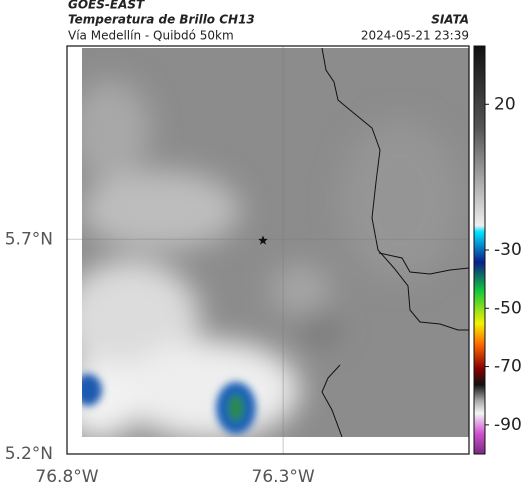 This screenshot has width=526, height=495. I want to click on colorbar-tick-label: 20, so click(505, 104).